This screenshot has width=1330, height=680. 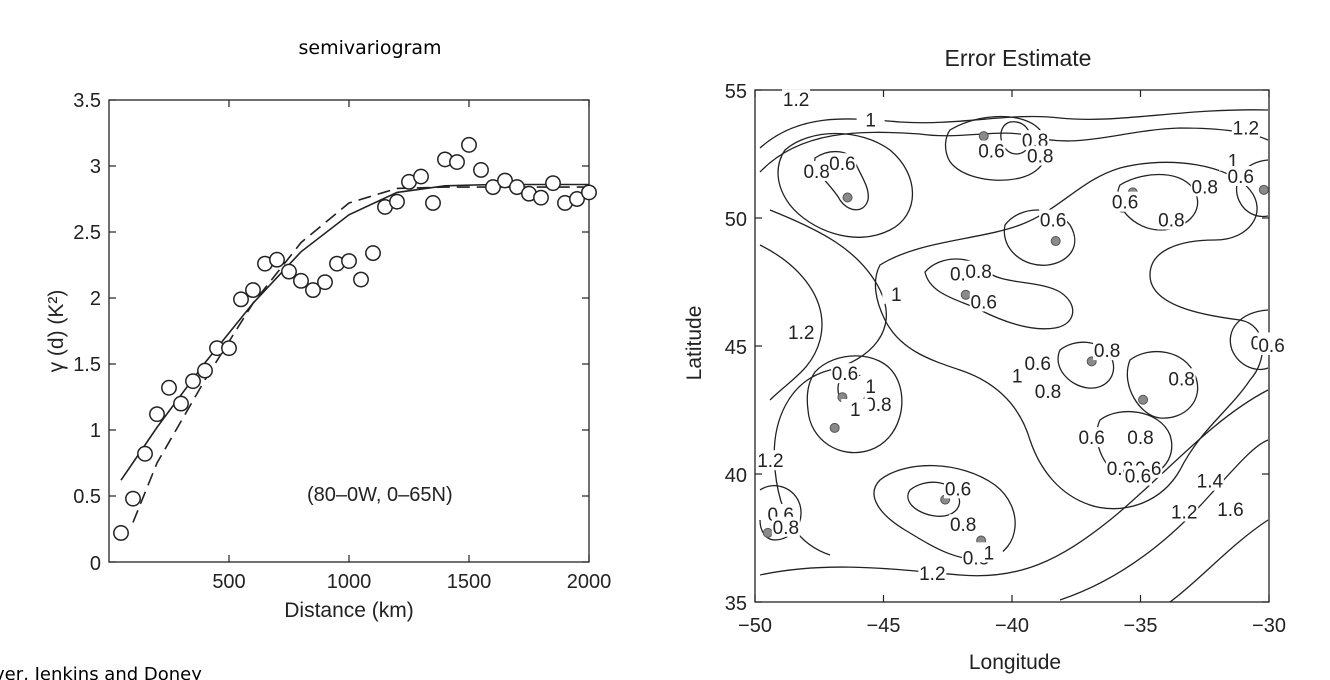 I want to click on contour-label: 1.4, so click(x=1210, y=482).